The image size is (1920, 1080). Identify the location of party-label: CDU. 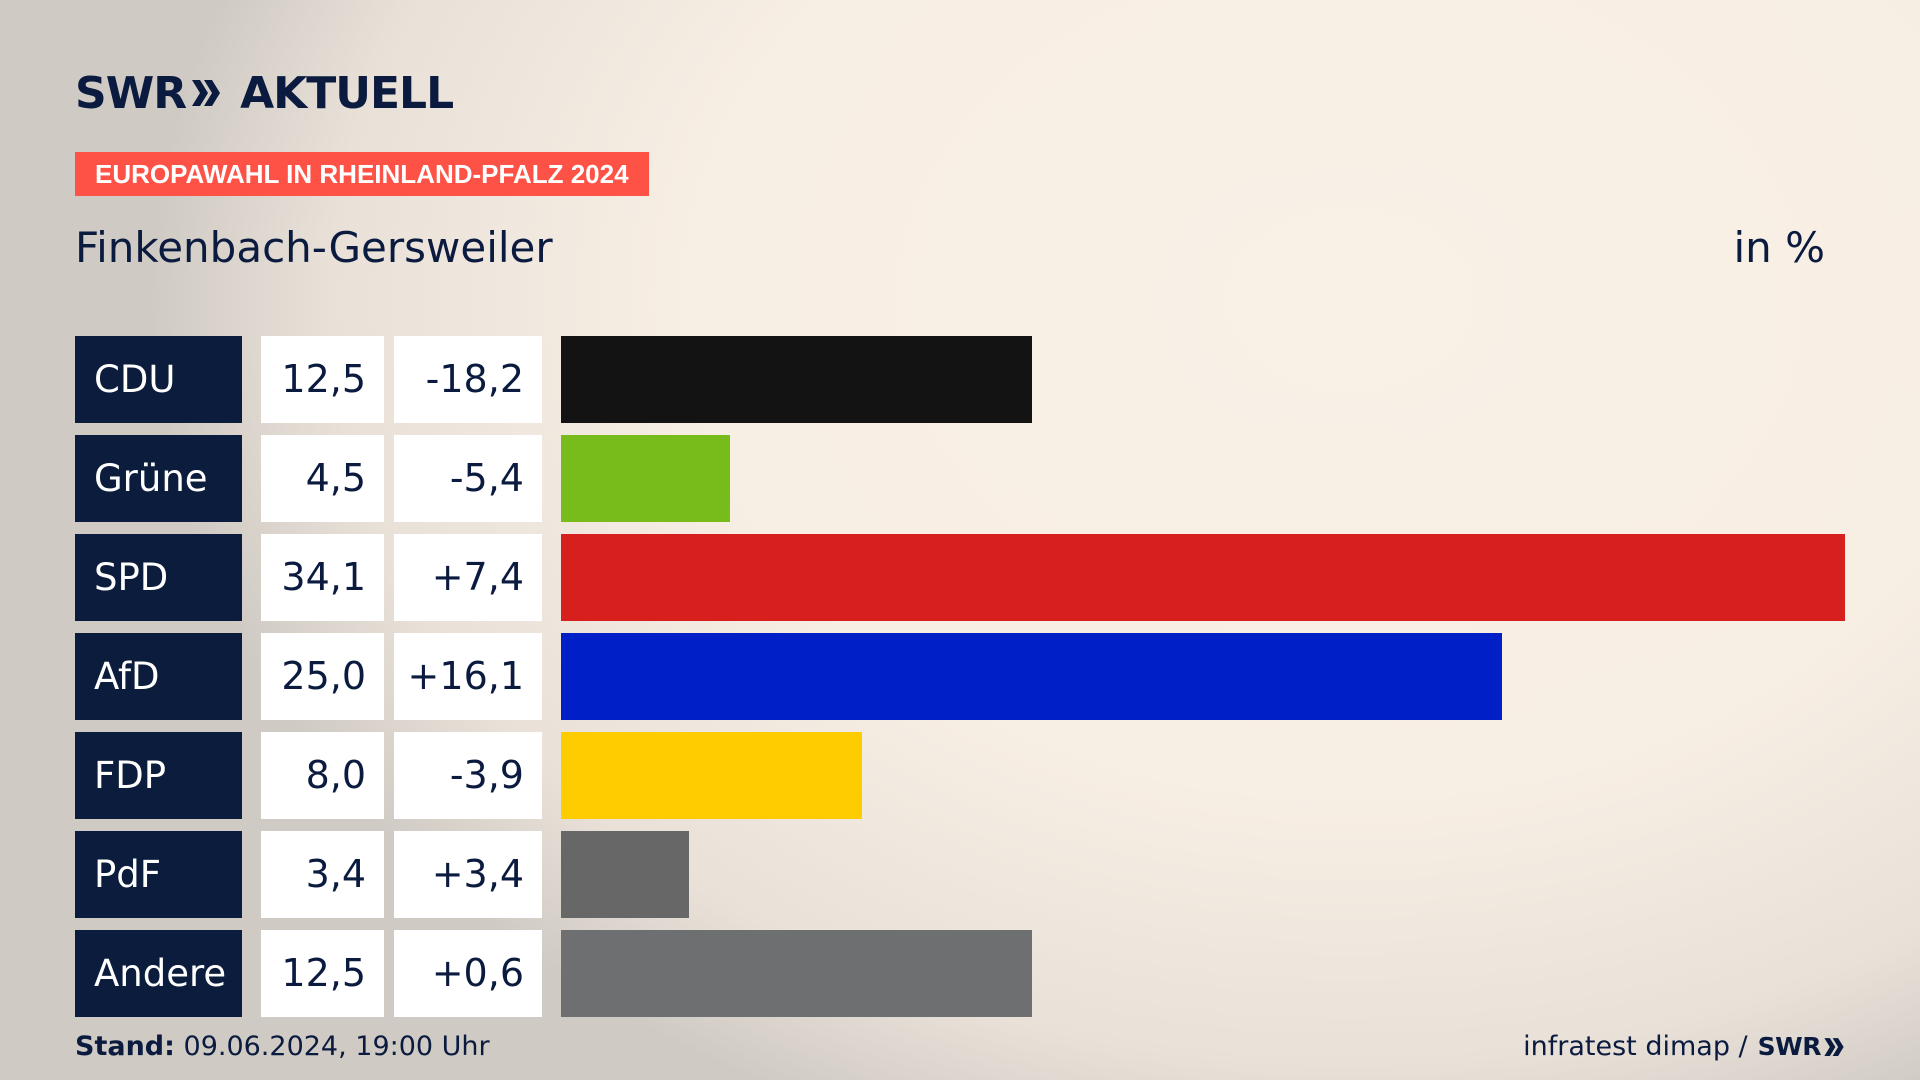
(158, 379).